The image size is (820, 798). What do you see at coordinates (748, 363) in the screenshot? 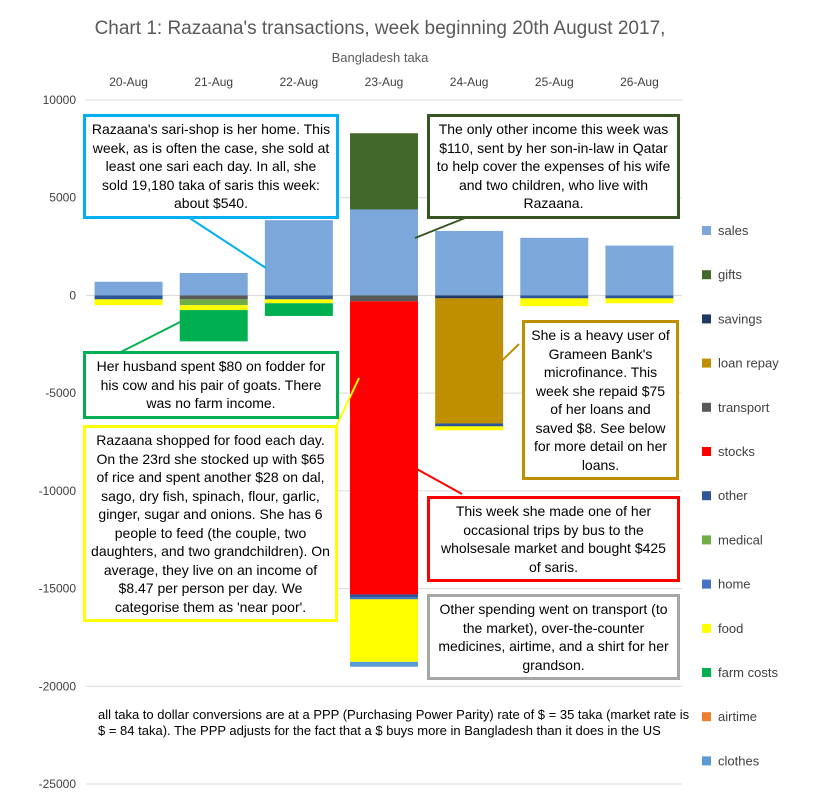
I see `legend-label-loan-repay: loan repay` at bounding box center [748, 363].